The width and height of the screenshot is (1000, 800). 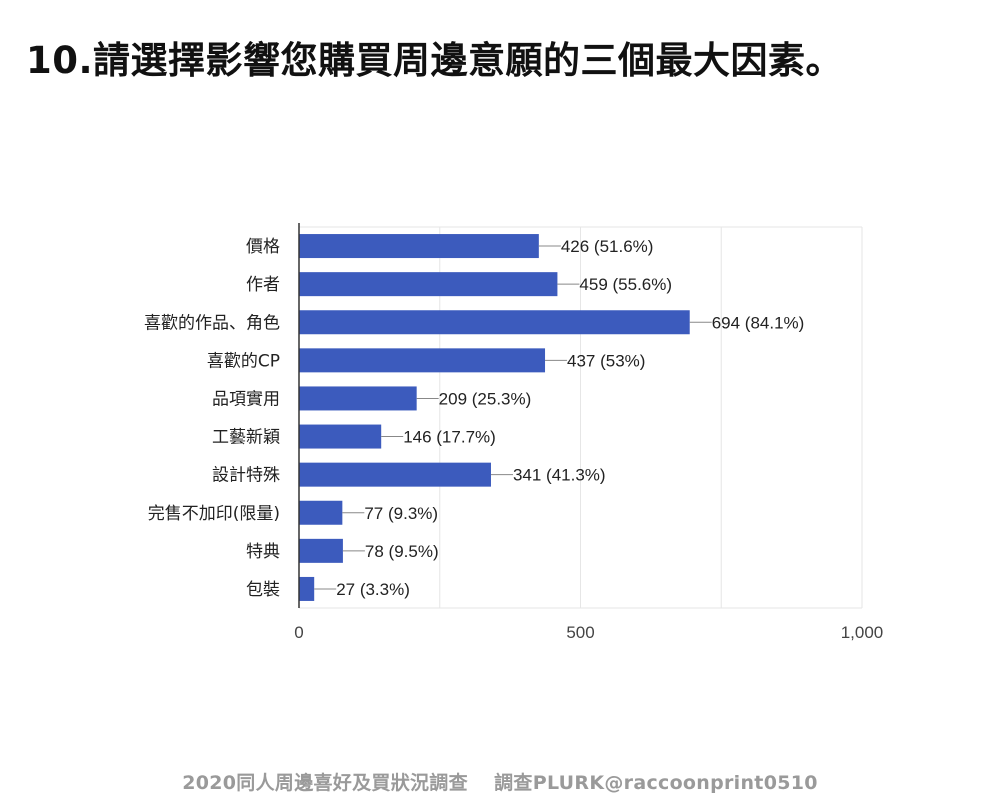 I want to click on category-label: 品項實用, so click(x=246, y=399).